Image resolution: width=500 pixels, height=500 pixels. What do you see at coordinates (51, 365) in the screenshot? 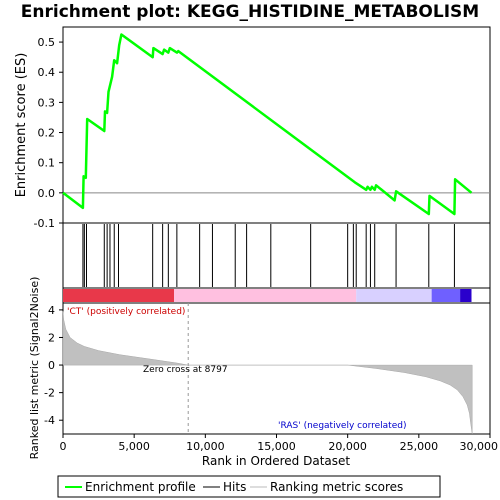
I see `rank-ytick-label: 0` at bounding box center [51, 365].